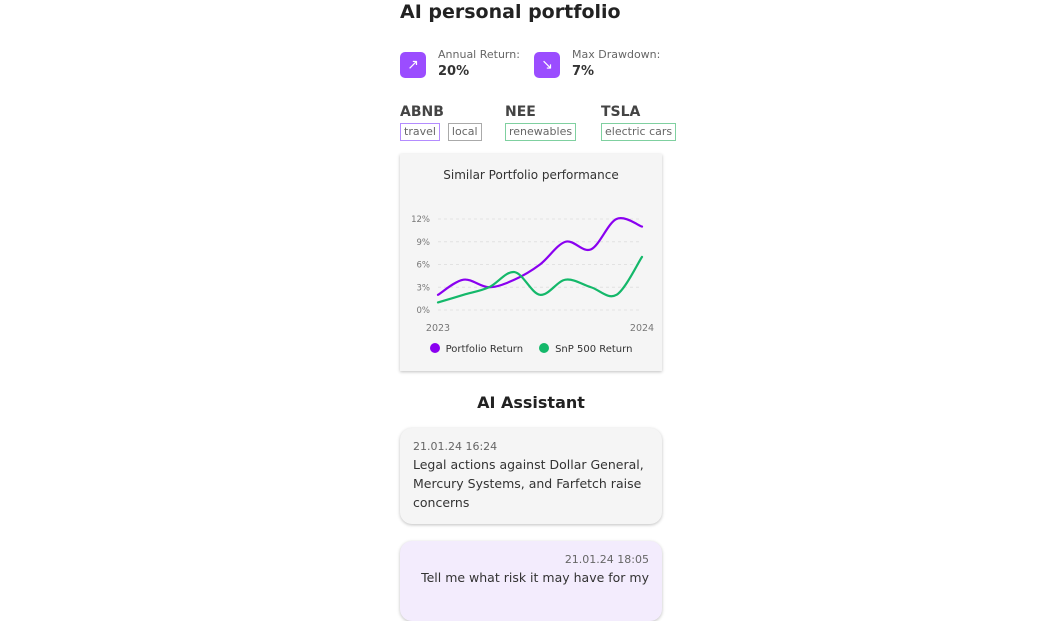 The height and width of the screenshot is (621, 1060). Describe the element at coordinates (420, 132) in the screenshot. I see `tag: travel` at that location.